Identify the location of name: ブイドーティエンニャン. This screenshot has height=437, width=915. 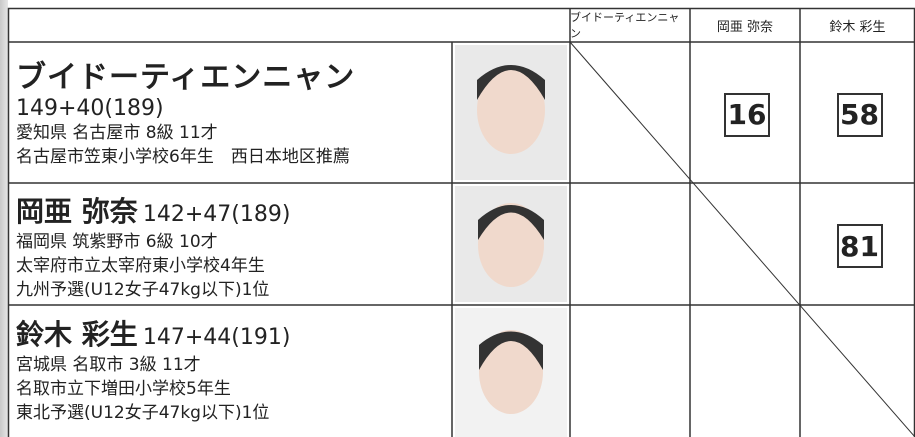
(186, 77).